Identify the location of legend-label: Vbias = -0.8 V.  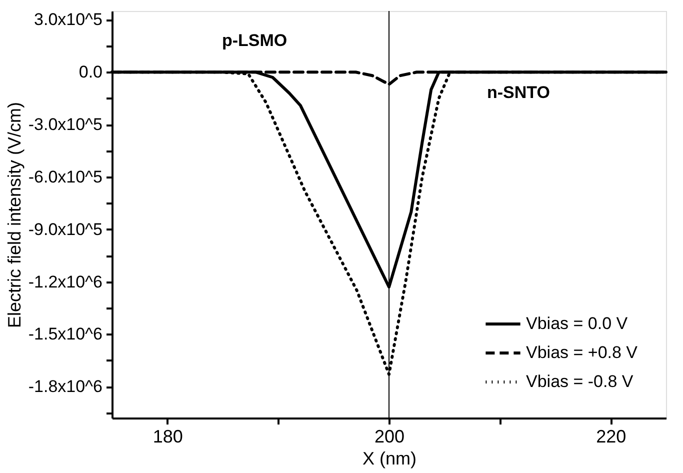
(580, 381).